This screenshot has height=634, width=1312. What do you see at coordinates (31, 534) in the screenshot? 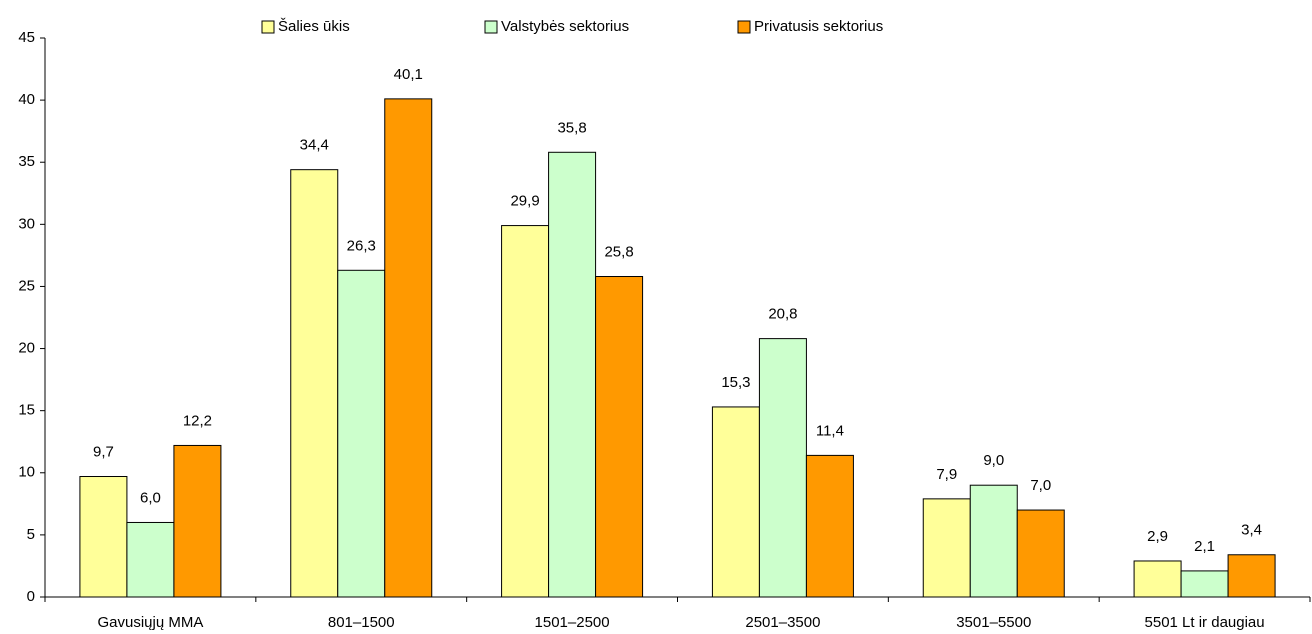
I see `y-tick-label: 5` at bounding box center [31, 534].